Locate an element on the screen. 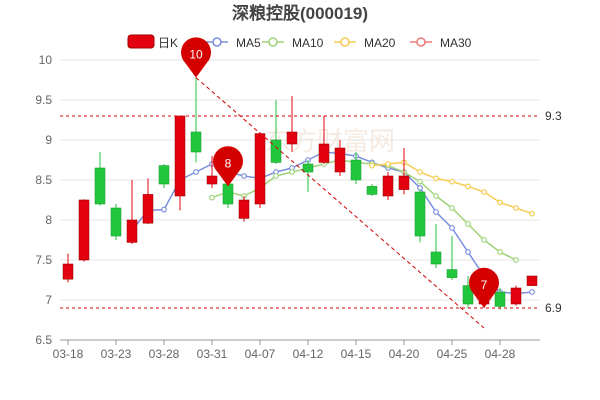 This screenshot has width=600, height=400. y-tick-label: 8 is located at coordinates (48, 220).